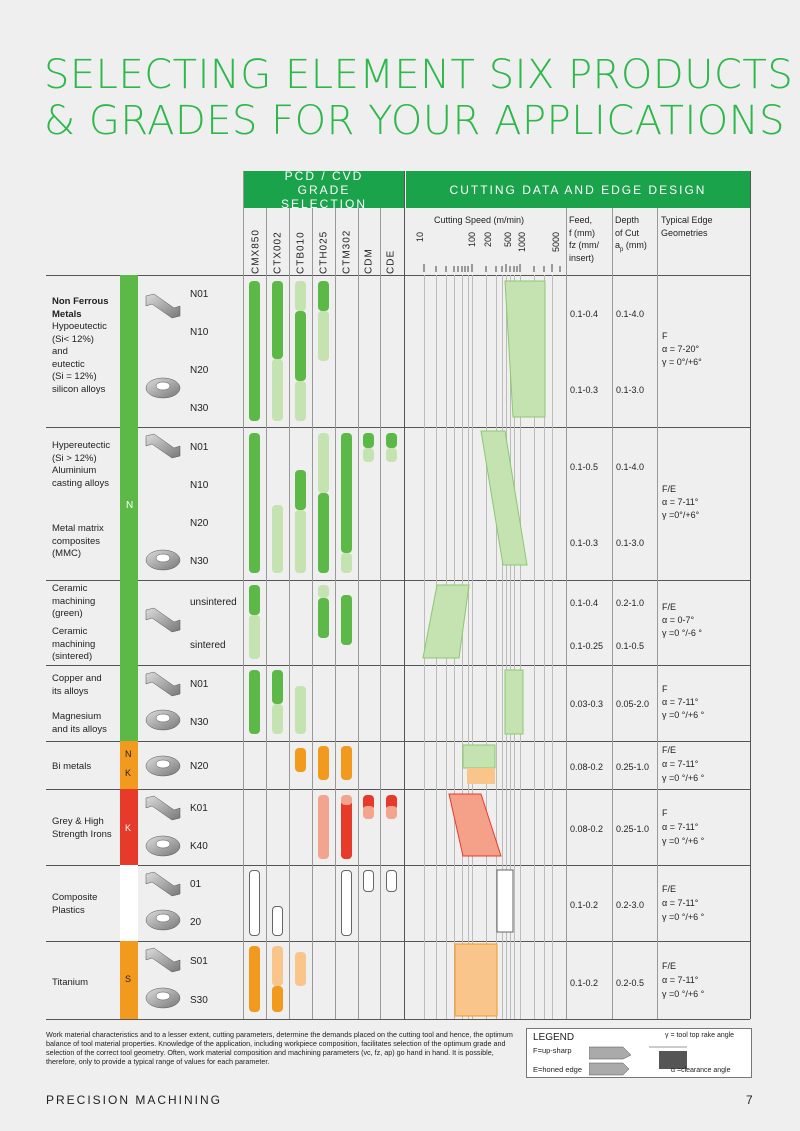  What do you see at coordinates (199, 846) in the screenshot?
I see `grade-code: K40` at bounding box center [199, 846].